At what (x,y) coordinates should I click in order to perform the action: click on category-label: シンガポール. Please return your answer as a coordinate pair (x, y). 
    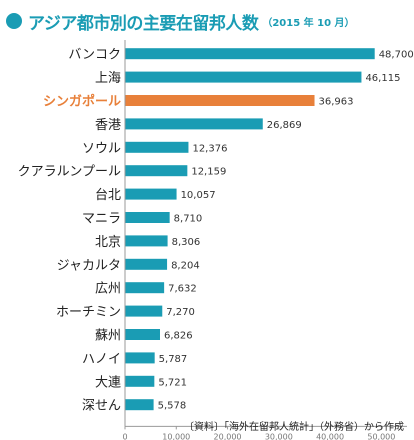
    Looking at the image, I should click on (82, 102).